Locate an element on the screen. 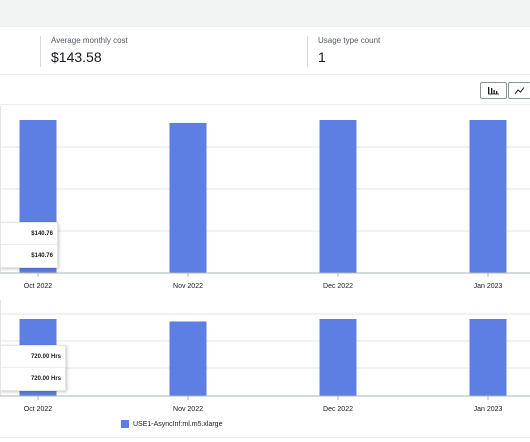  bottom-divider is located at coordinates (265, 437).